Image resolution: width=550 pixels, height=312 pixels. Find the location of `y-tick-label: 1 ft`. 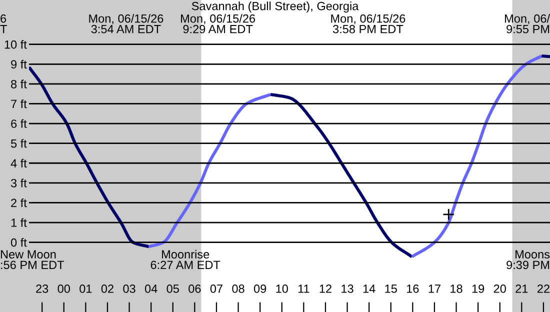

y-tick-label: 1 ft is located at coordinates (19, 222).